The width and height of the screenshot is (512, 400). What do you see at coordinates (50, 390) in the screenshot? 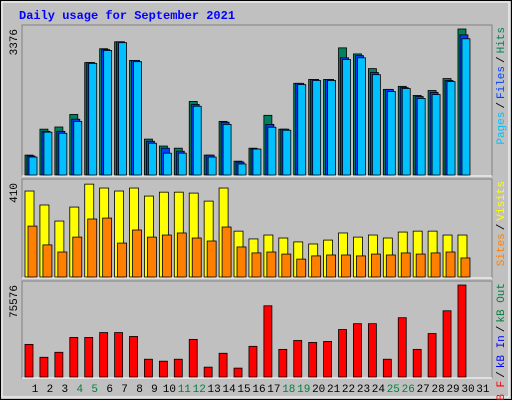
I see `x-tick-label: 2` at bounding box center [50, 390].